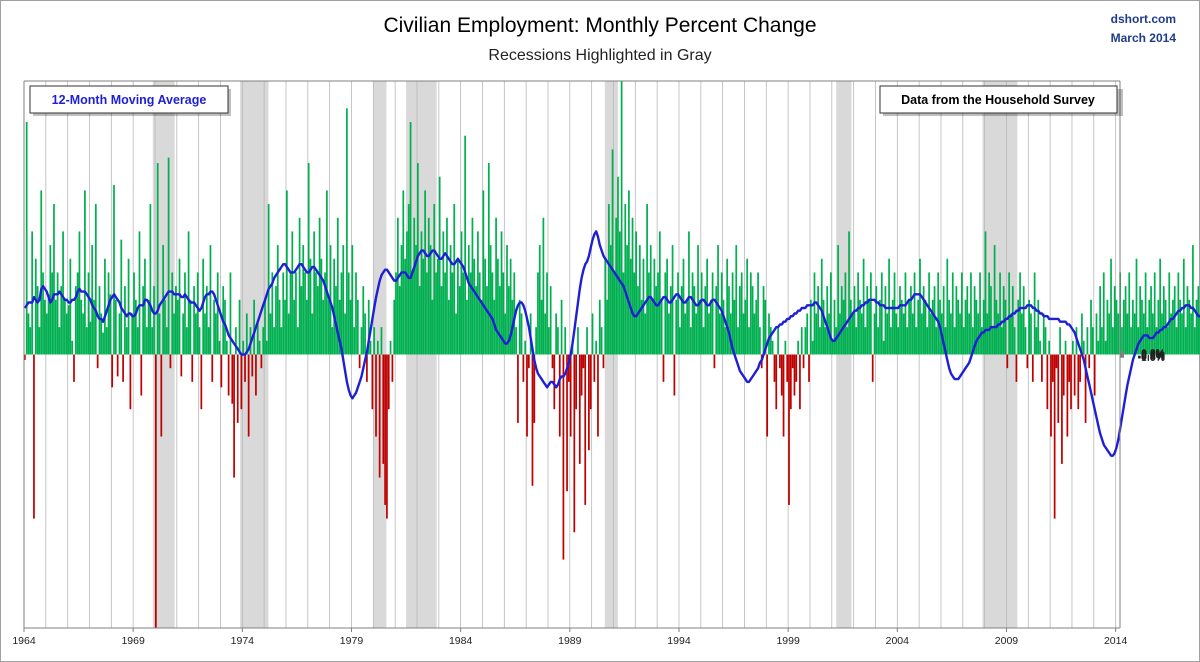  I want to click on y-tick-label: -0.2%, so click(1151, 356).